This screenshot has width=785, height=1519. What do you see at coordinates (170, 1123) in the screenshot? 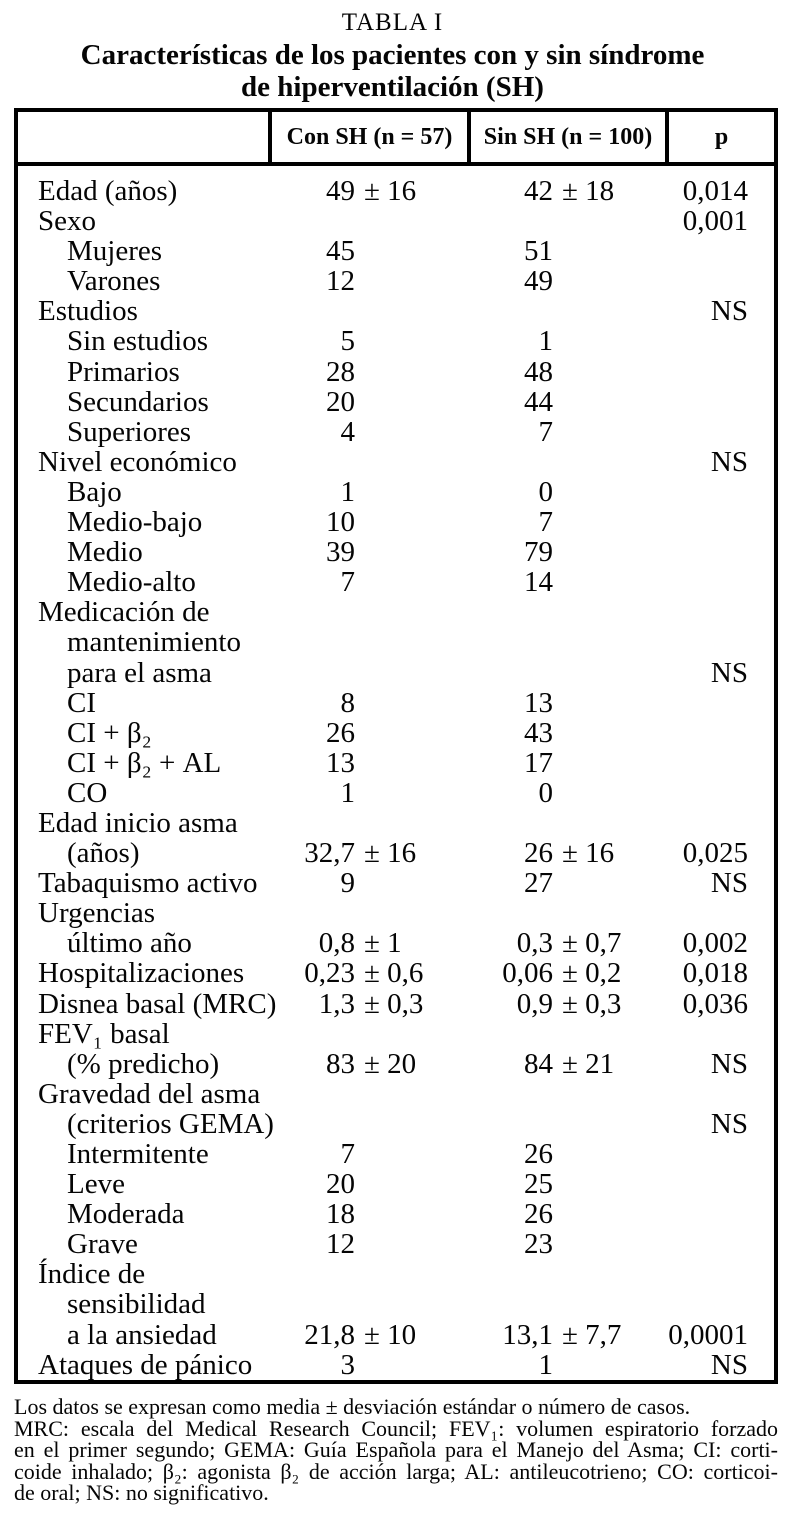
I see `row-label: (criterios GEMA)` at bounding box center [170, 1123].